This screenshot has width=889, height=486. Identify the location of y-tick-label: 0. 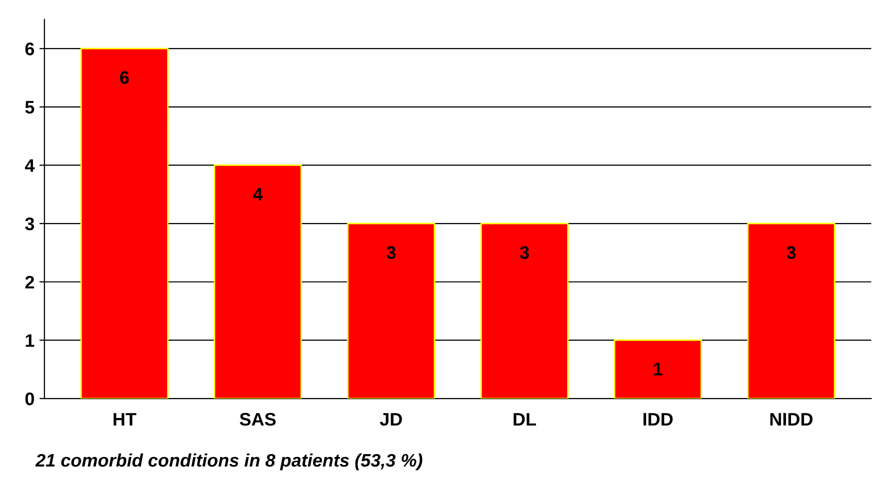
(29, 399).